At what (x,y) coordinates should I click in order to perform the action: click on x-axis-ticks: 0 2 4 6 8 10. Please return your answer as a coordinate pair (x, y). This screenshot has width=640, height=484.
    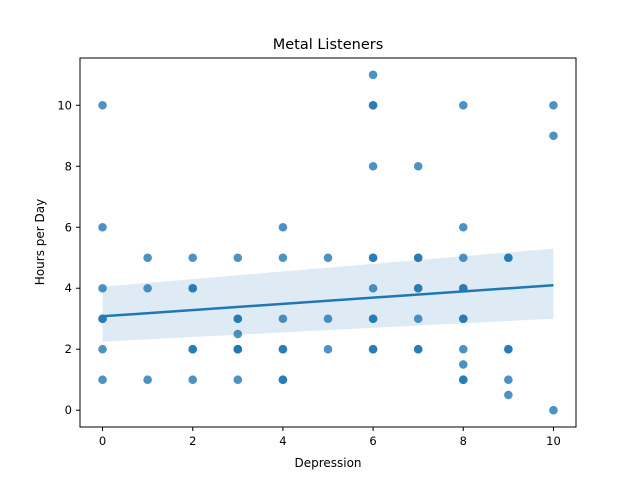
    Looking at the image, I should click on (330, 437).